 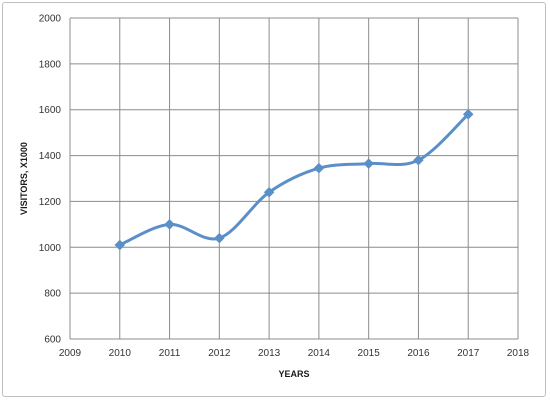 I want to click on x-tick-label: 2010, so click(x=120, y=353).